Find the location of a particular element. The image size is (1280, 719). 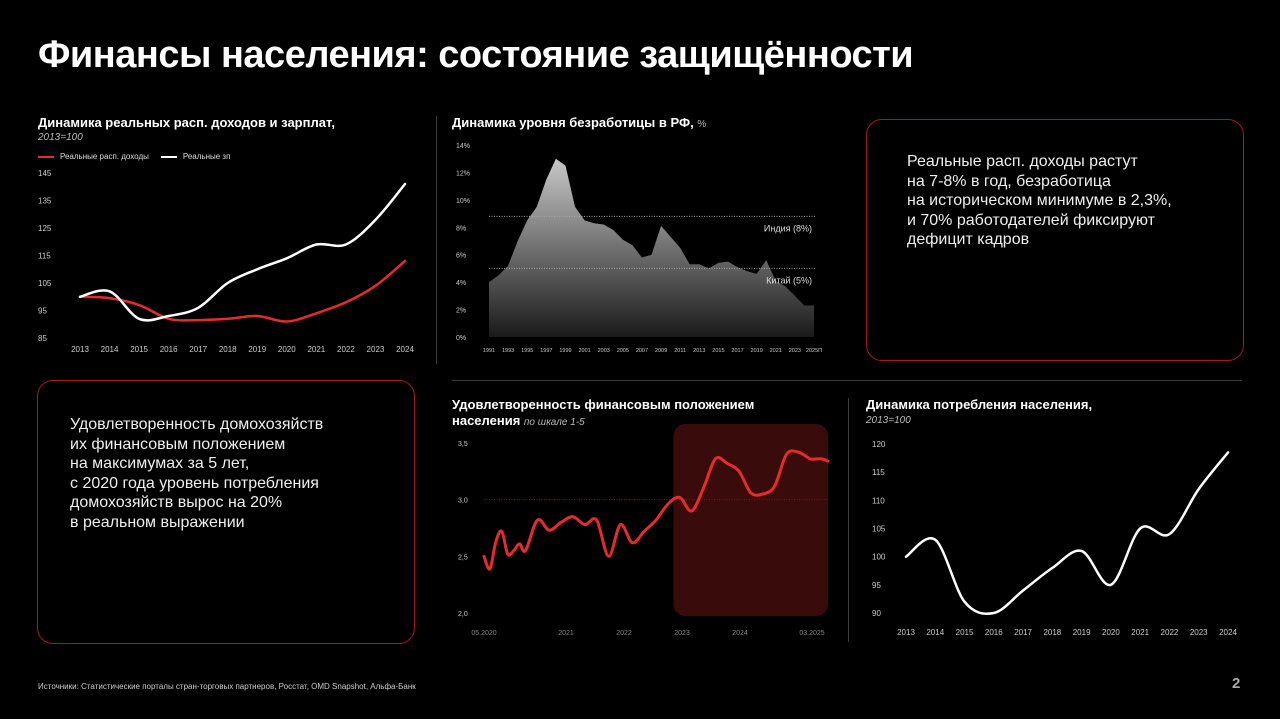

x-tick-label: 03.2025 is located at coordinates (811, 633).